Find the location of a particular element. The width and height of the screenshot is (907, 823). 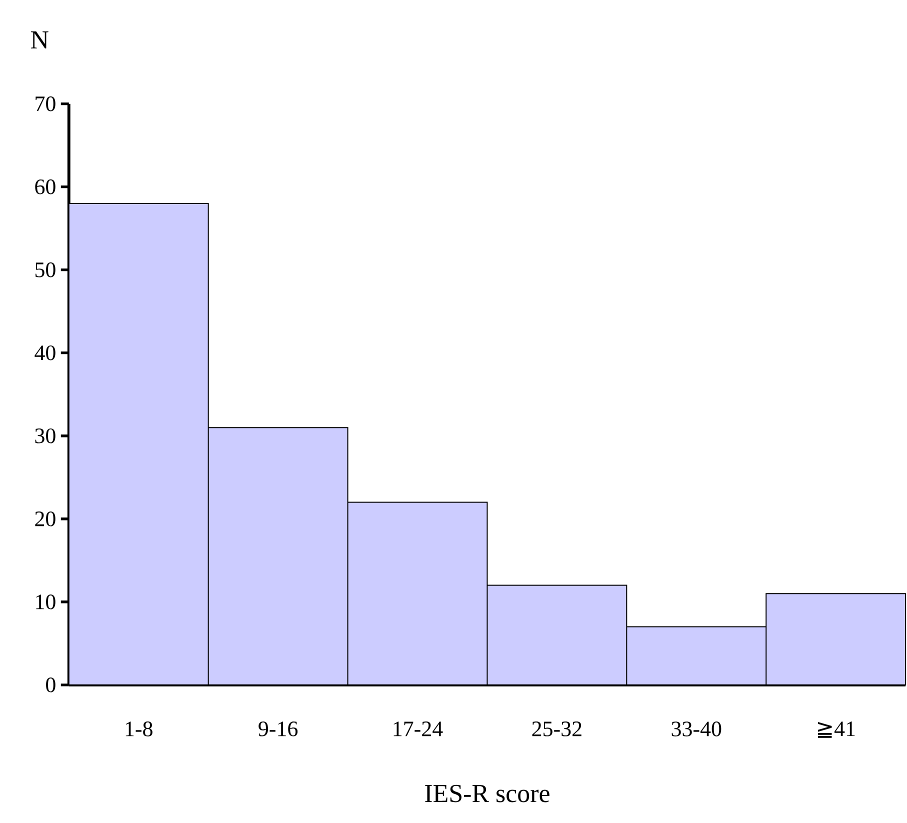

x-tick-label: 25-32 is located at coordinates (557, 729).